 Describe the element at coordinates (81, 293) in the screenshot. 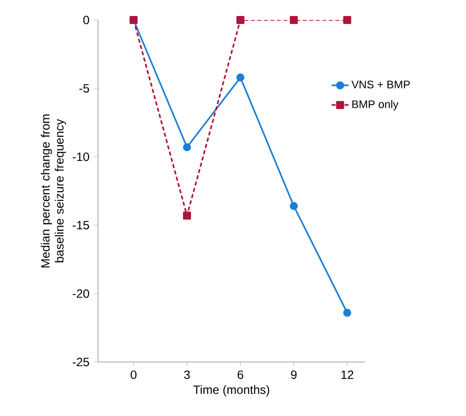

I see `y-tick-label: -20` at that location.